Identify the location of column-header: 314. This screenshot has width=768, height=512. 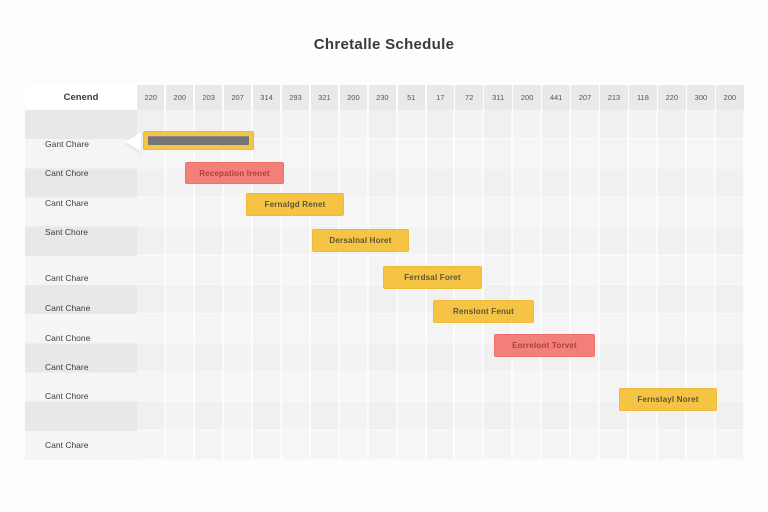
(266, 97).